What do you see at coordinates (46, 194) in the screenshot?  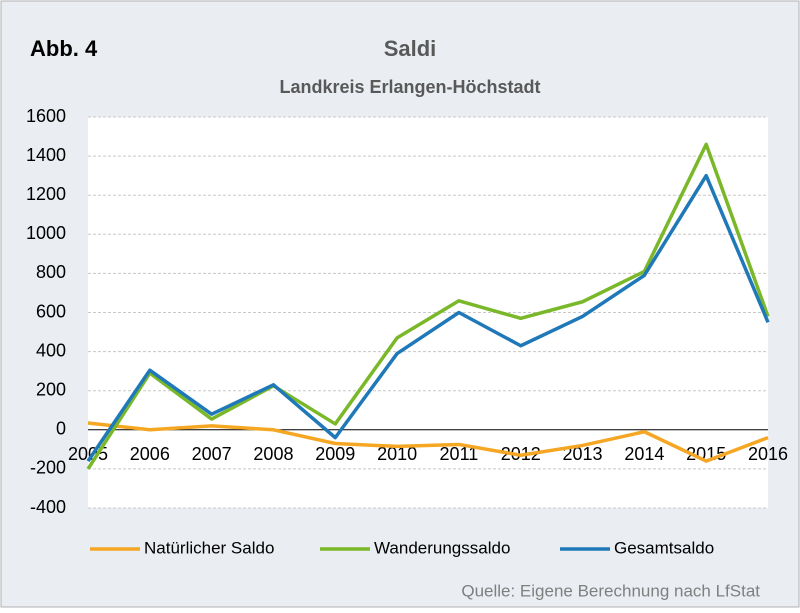 I see `y-tick-label: 1200` at bounding box center [46, 194].